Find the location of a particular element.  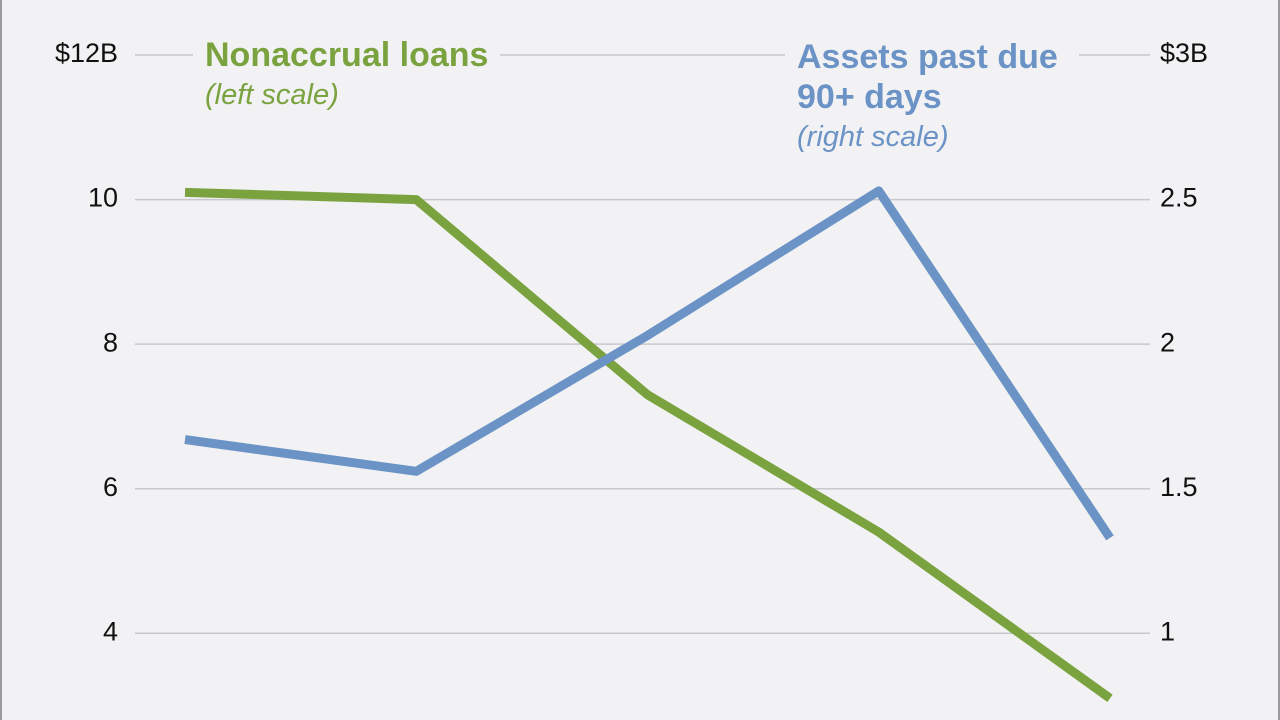

y2-tick-label: $3B is located at coordinates (1184, 53).